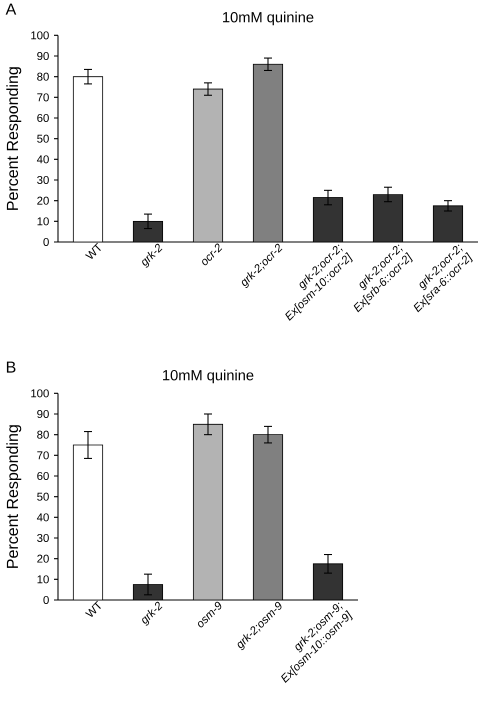 This screenshot has height=702, width=484. What do you see at coordinates (11, 9) in the screenshot?
I see `text: A` at bounding box center [11, 9].